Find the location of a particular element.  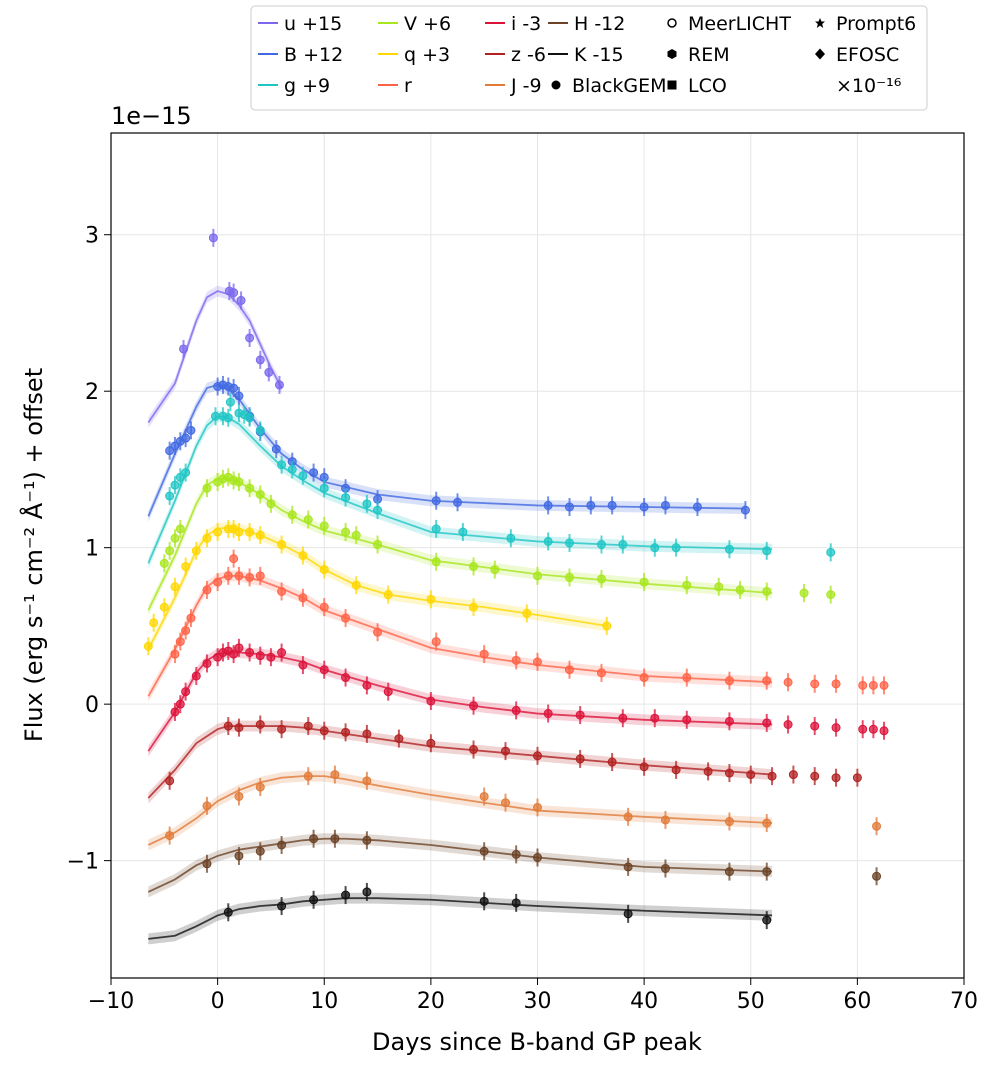

y-tick-label: −1 is located at coordinates (83, 862).